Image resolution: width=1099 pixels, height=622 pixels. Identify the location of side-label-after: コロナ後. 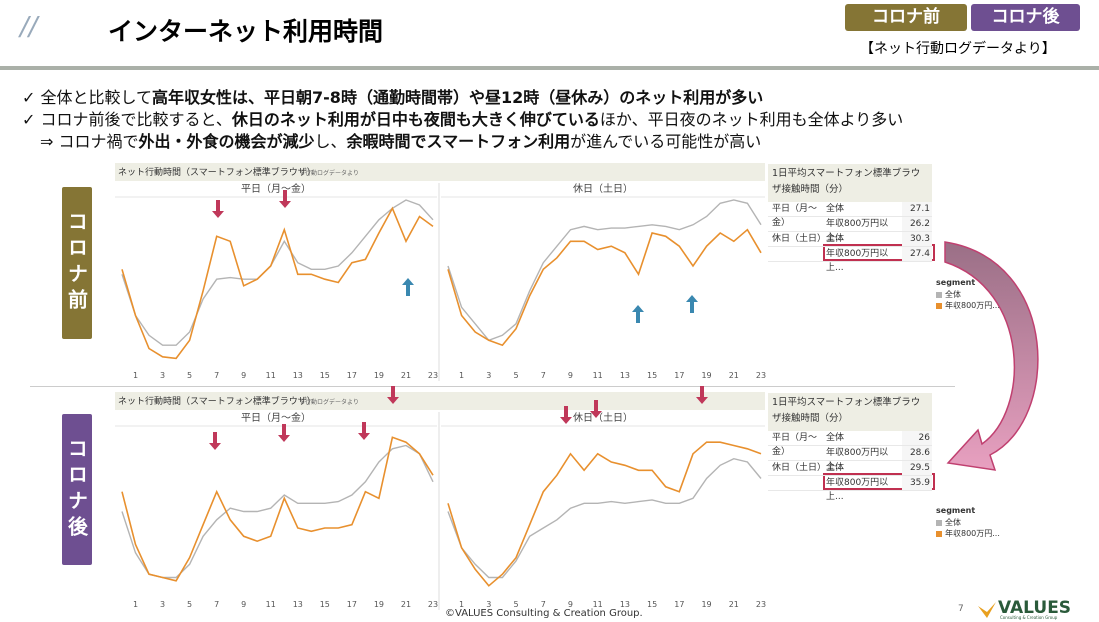
(77, 489).